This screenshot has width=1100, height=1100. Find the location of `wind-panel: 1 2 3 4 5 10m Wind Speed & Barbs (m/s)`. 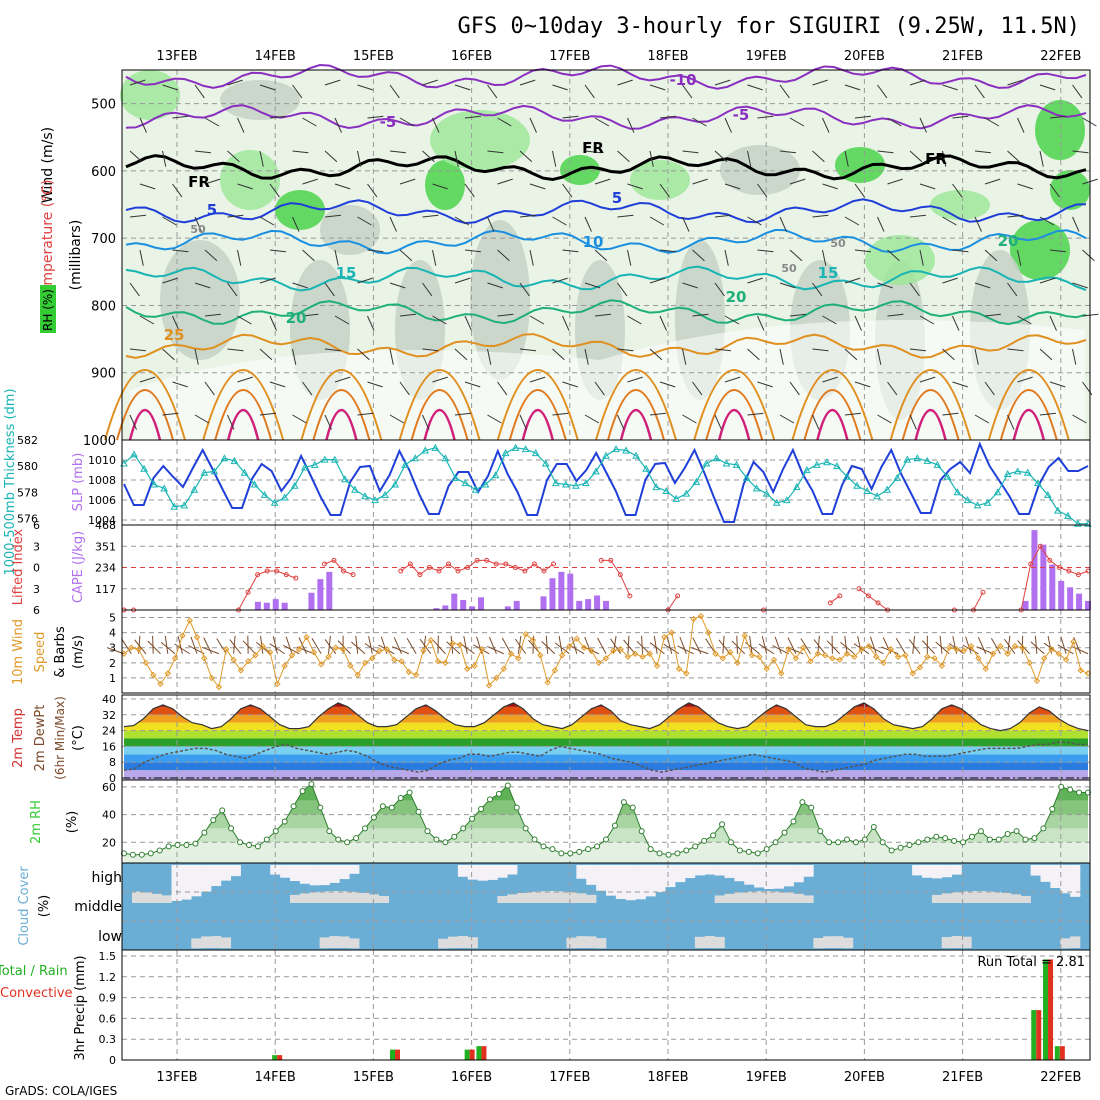

wind-panel: 1 2 3 4 5 10m Wind Speed & Barbs (m/s) is located at coordinates (551, 651).